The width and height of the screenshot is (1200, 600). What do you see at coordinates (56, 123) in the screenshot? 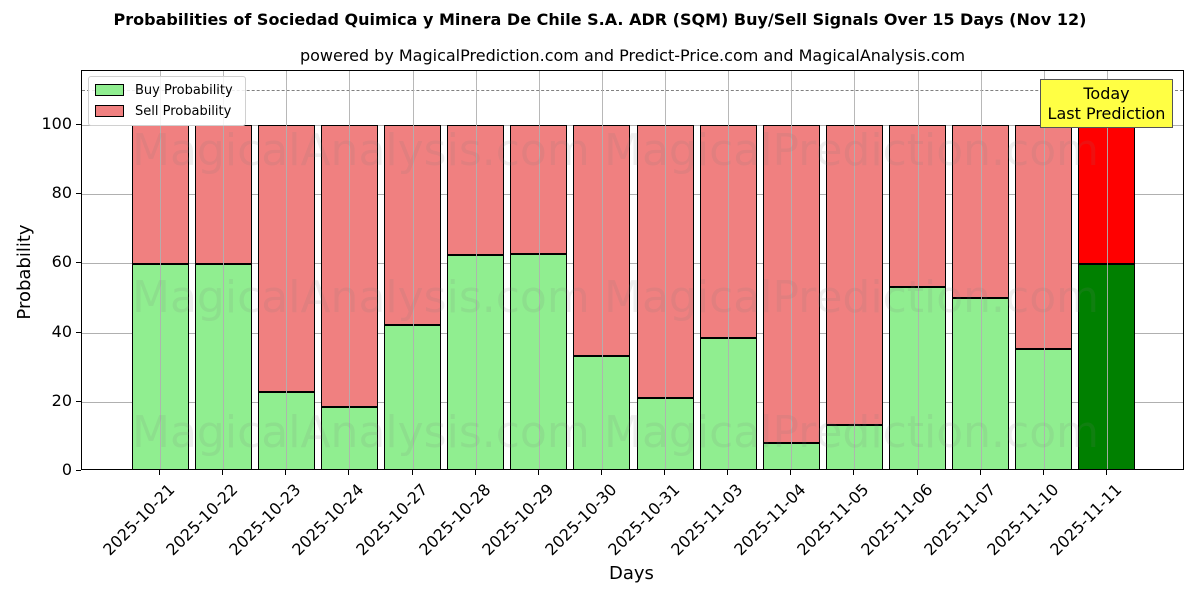
I see `y-tick-label: 100` at bounding box center [56, 123].